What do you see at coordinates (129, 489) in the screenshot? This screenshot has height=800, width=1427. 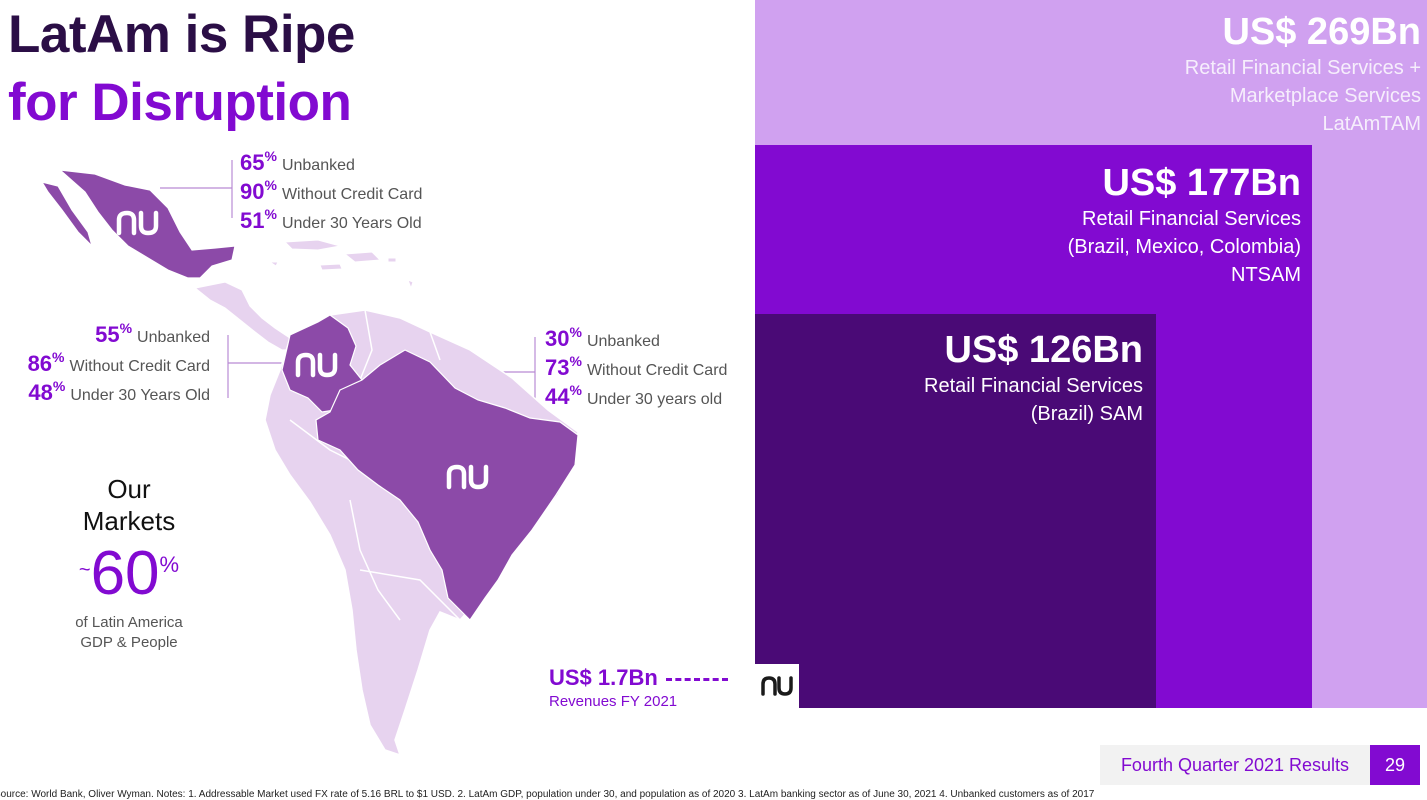 I see `markets-title-line1: Our` at bounding box center [129, 489].